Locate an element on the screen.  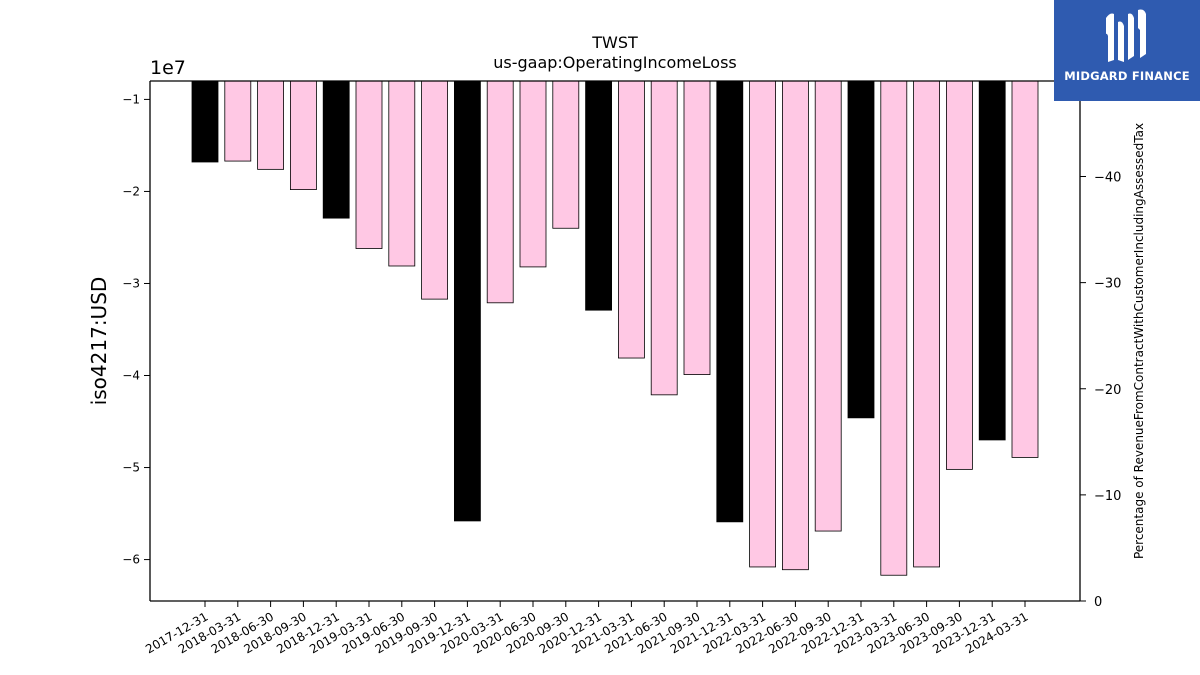
y2-tick-label: −20 is located at coordinates (1107, 390).